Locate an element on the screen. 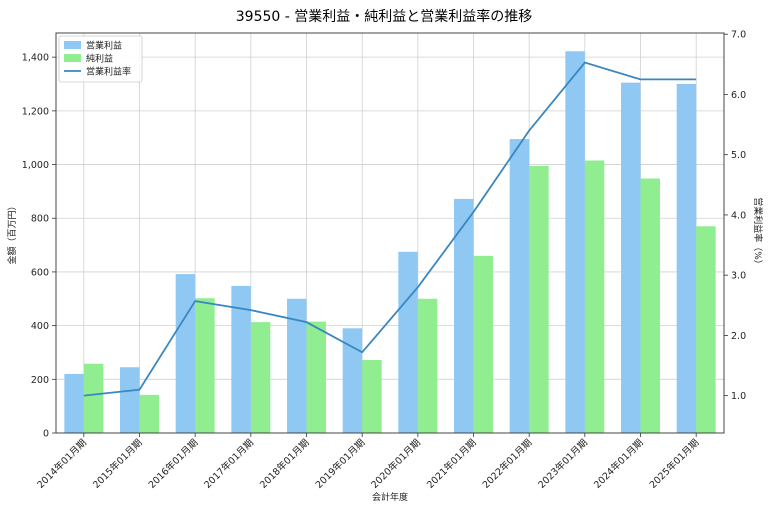 The height and width of the screenshot is (512, 768). y2-tick-label: 1.0 is located at coordinates (738, 396).